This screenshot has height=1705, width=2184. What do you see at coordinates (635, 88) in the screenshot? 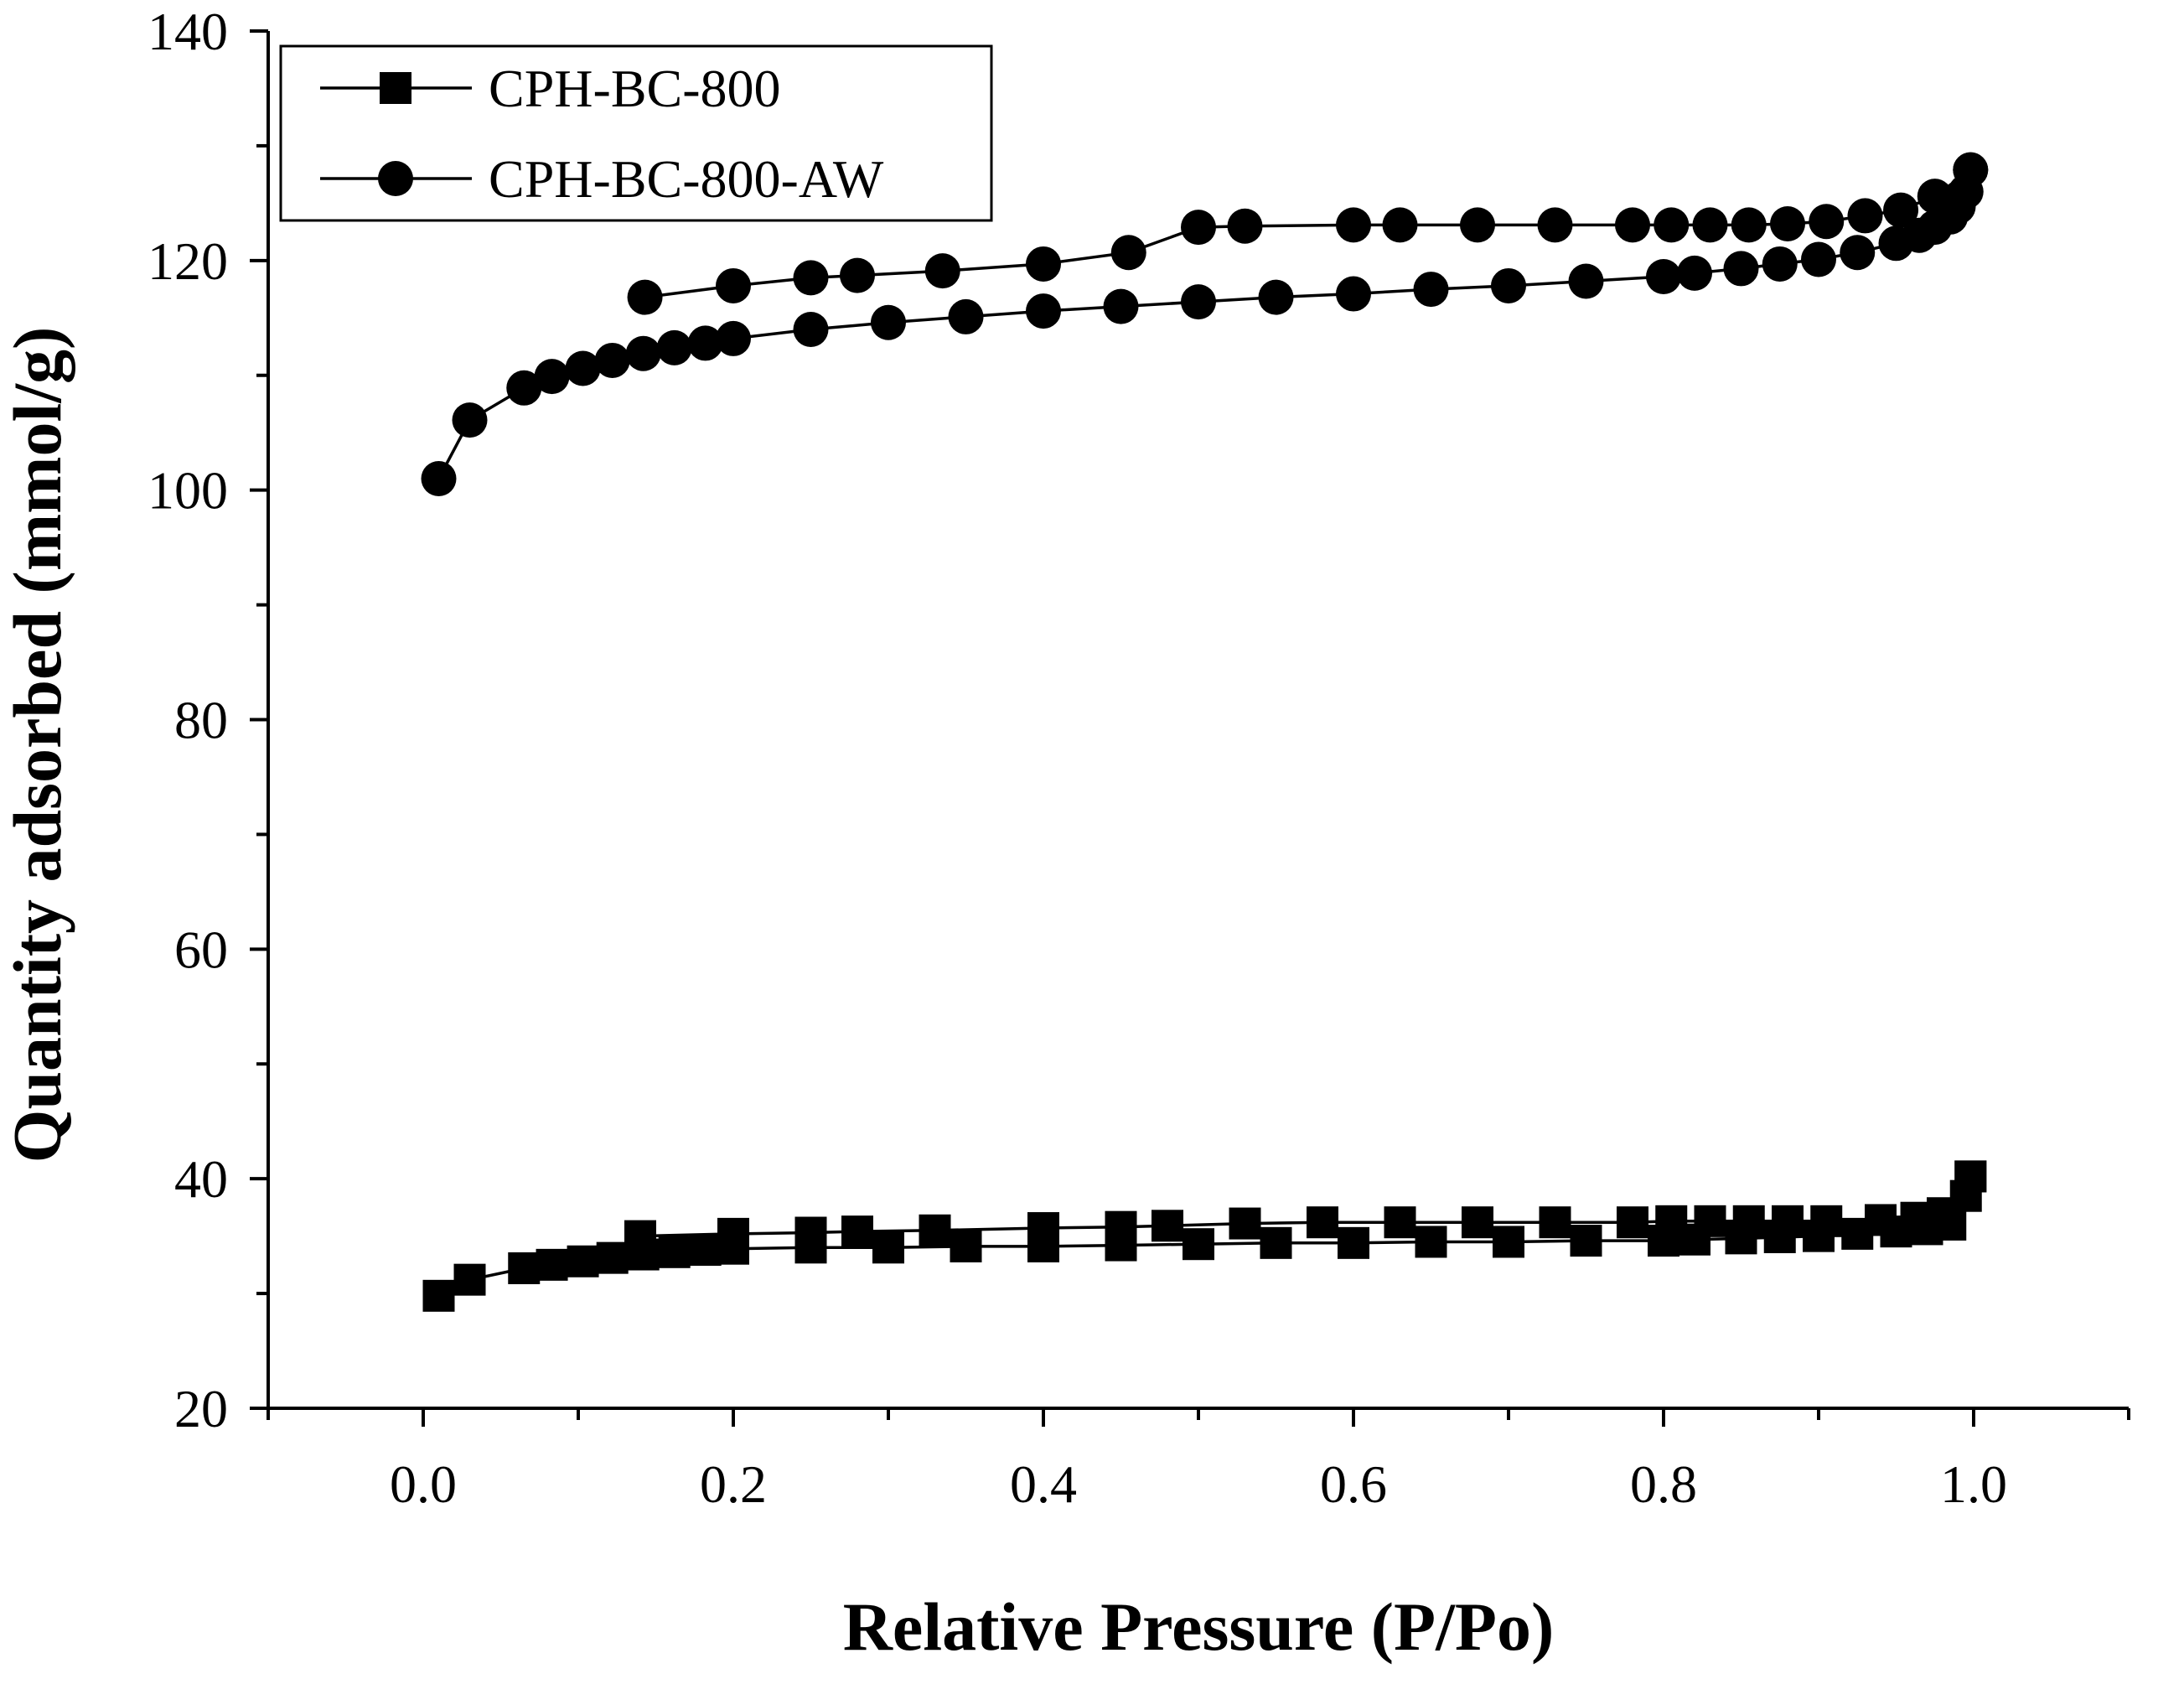
I see `legend-label: CPH-BC-800` at bounding box center [635, 88].